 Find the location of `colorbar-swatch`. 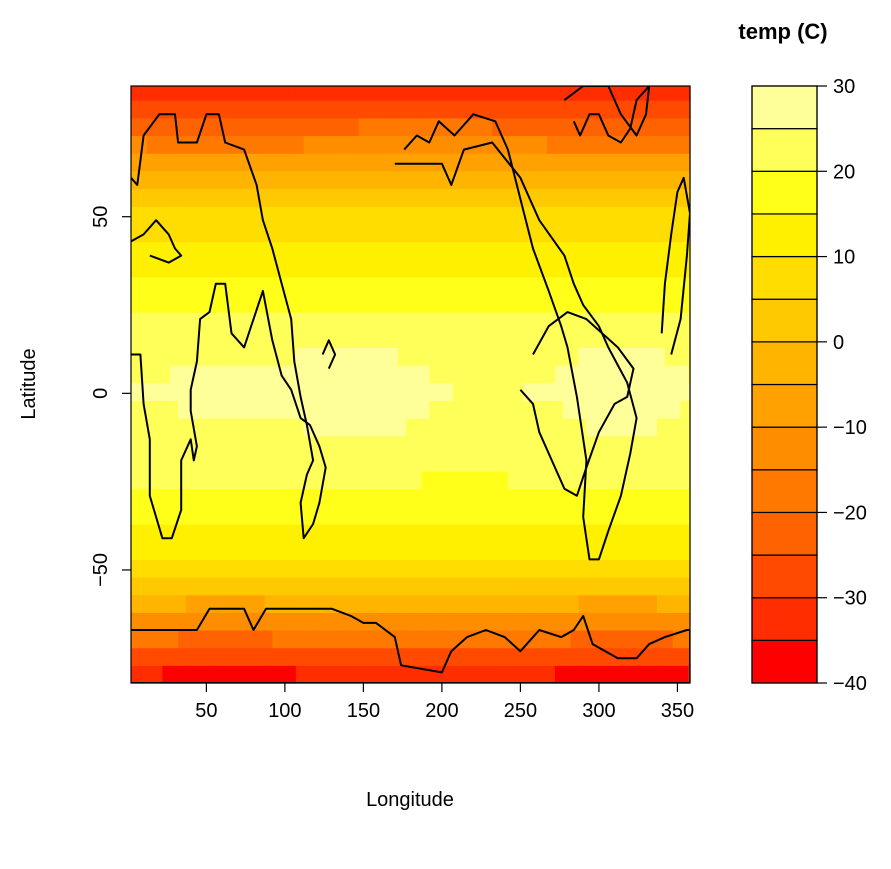

colorbar-swatch is located at coordinates (784, 107).